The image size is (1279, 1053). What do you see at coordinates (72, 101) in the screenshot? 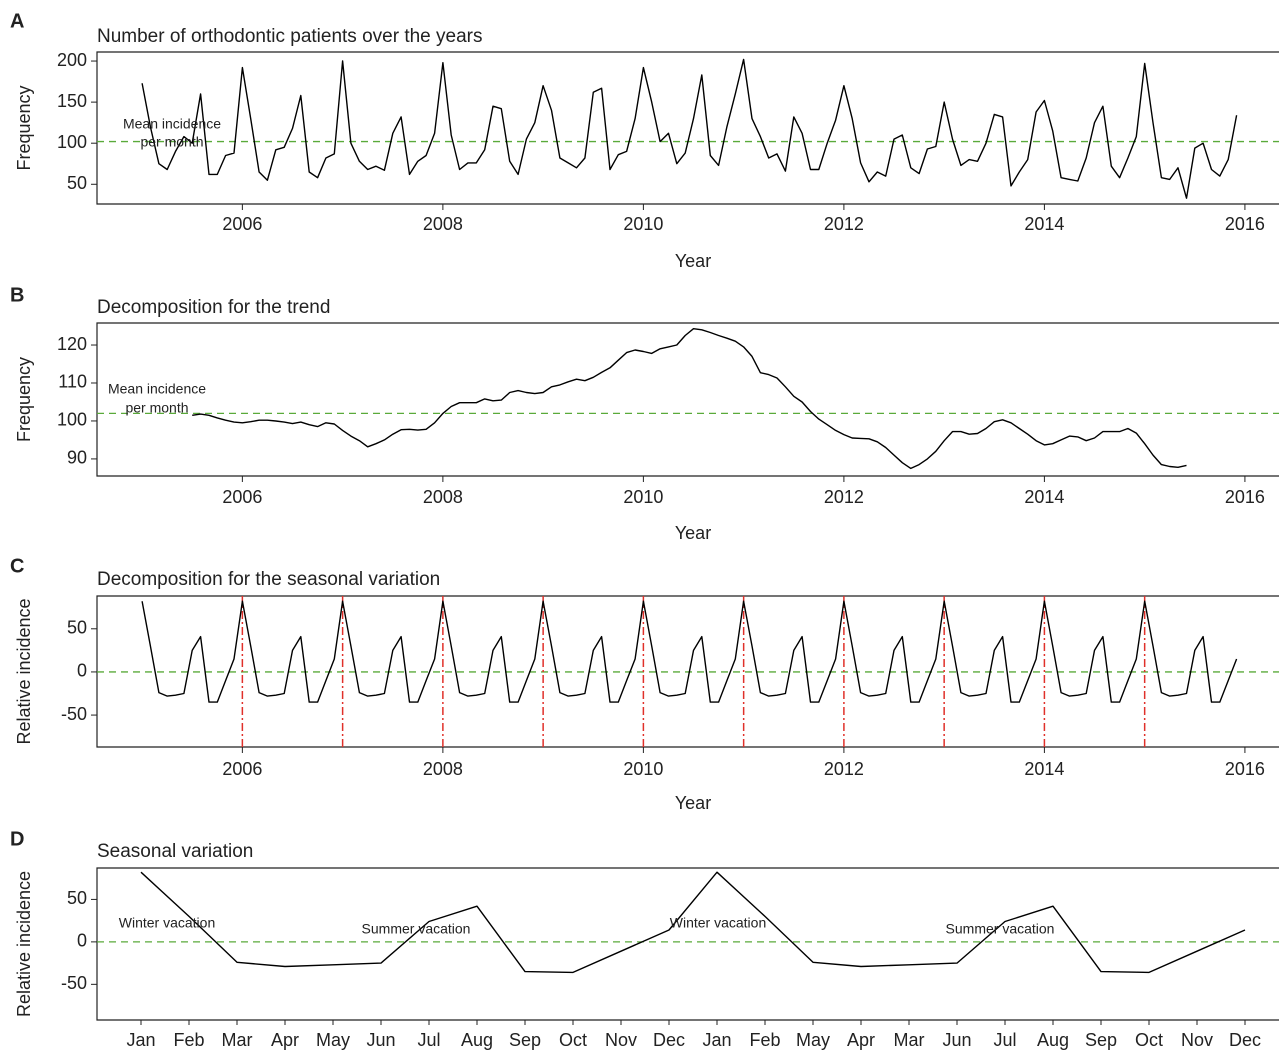
I see `y-tick-label: 150` at bounding box center [72, 101].